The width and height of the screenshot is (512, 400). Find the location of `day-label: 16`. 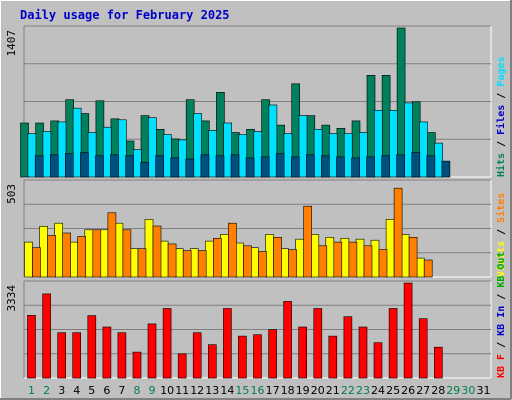

day-label: 16 is located at coordinates (258, 390).